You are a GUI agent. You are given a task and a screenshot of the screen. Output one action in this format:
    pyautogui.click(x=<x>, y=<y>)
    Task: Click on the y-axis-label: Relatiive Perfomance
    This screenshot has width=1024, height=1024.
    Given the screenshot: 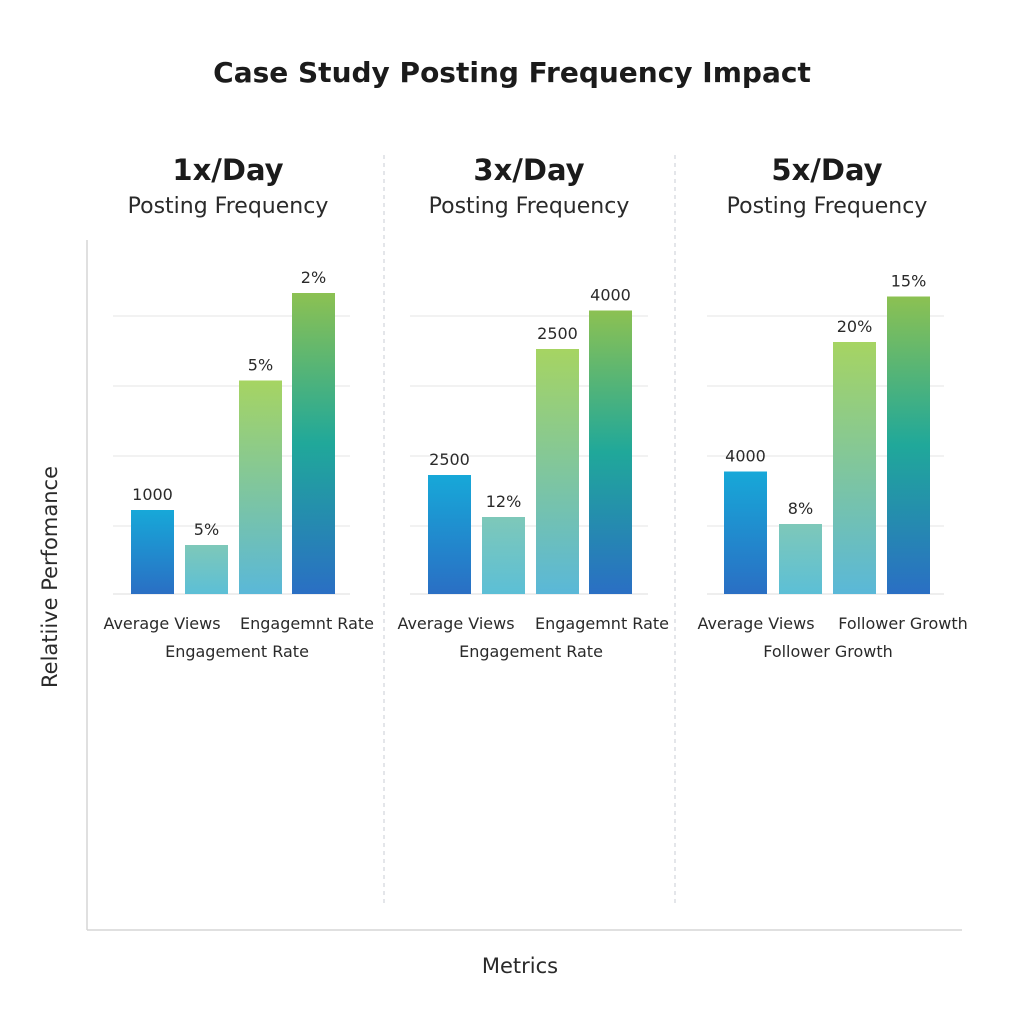 What is the action you would take?
    pyautogui.click(x=50, y=577)
    